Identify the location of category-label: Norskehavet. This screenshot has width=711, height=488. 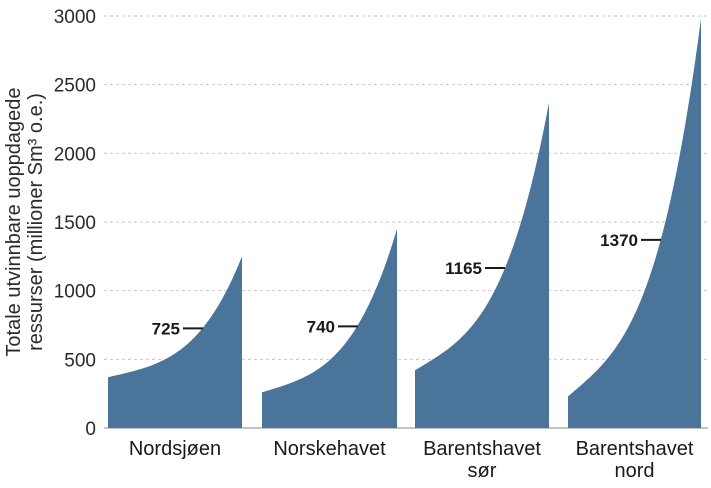
(329, 449).